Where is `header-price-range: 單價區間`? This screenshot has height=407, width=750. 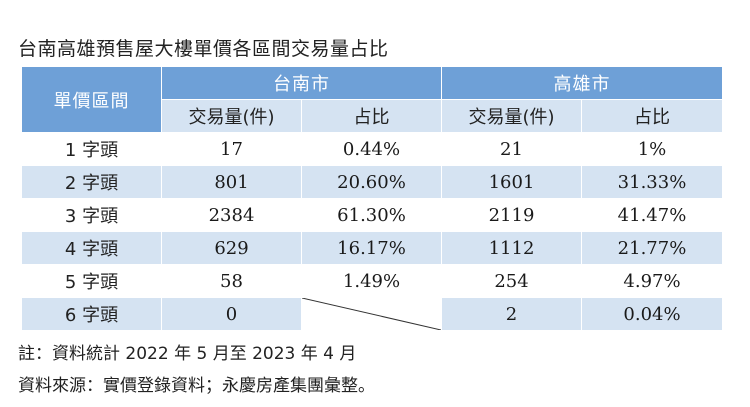 header-price-range: 單價區間 is located at coordinates (91, 99).